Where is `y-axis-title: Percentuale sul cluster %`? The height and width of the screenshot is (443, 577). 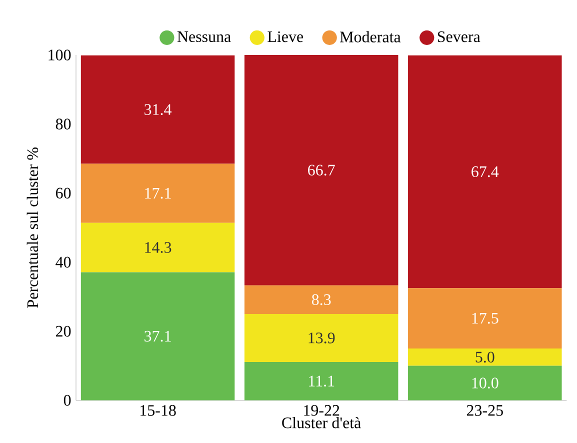
y-axis-title: Percentuale sul cluster % is located at coordinates (32, 228).